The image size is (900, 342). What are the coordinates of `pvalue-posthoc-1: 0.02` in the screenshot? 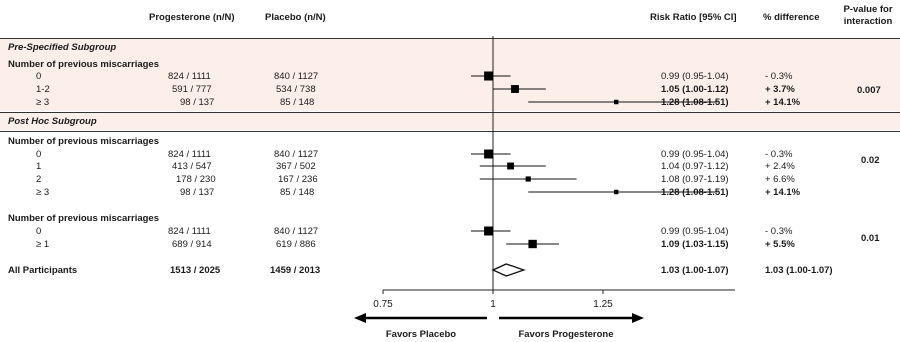 It's located at (870, 160).